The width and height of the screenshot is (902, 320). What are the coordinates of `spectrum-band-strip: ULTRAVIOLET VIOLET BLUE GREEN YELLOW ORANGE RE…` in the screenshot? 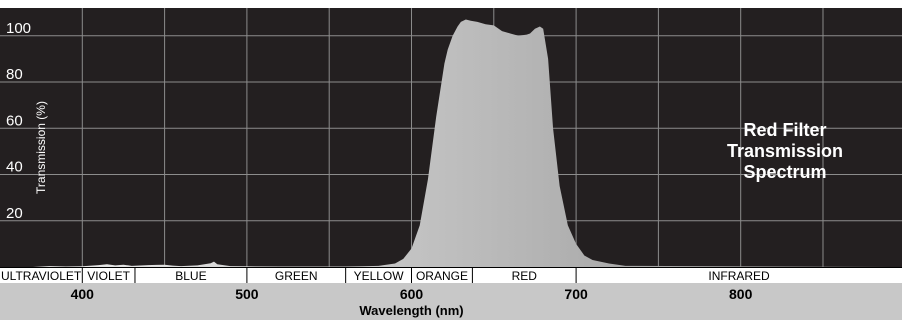 It's located at (451, 275).